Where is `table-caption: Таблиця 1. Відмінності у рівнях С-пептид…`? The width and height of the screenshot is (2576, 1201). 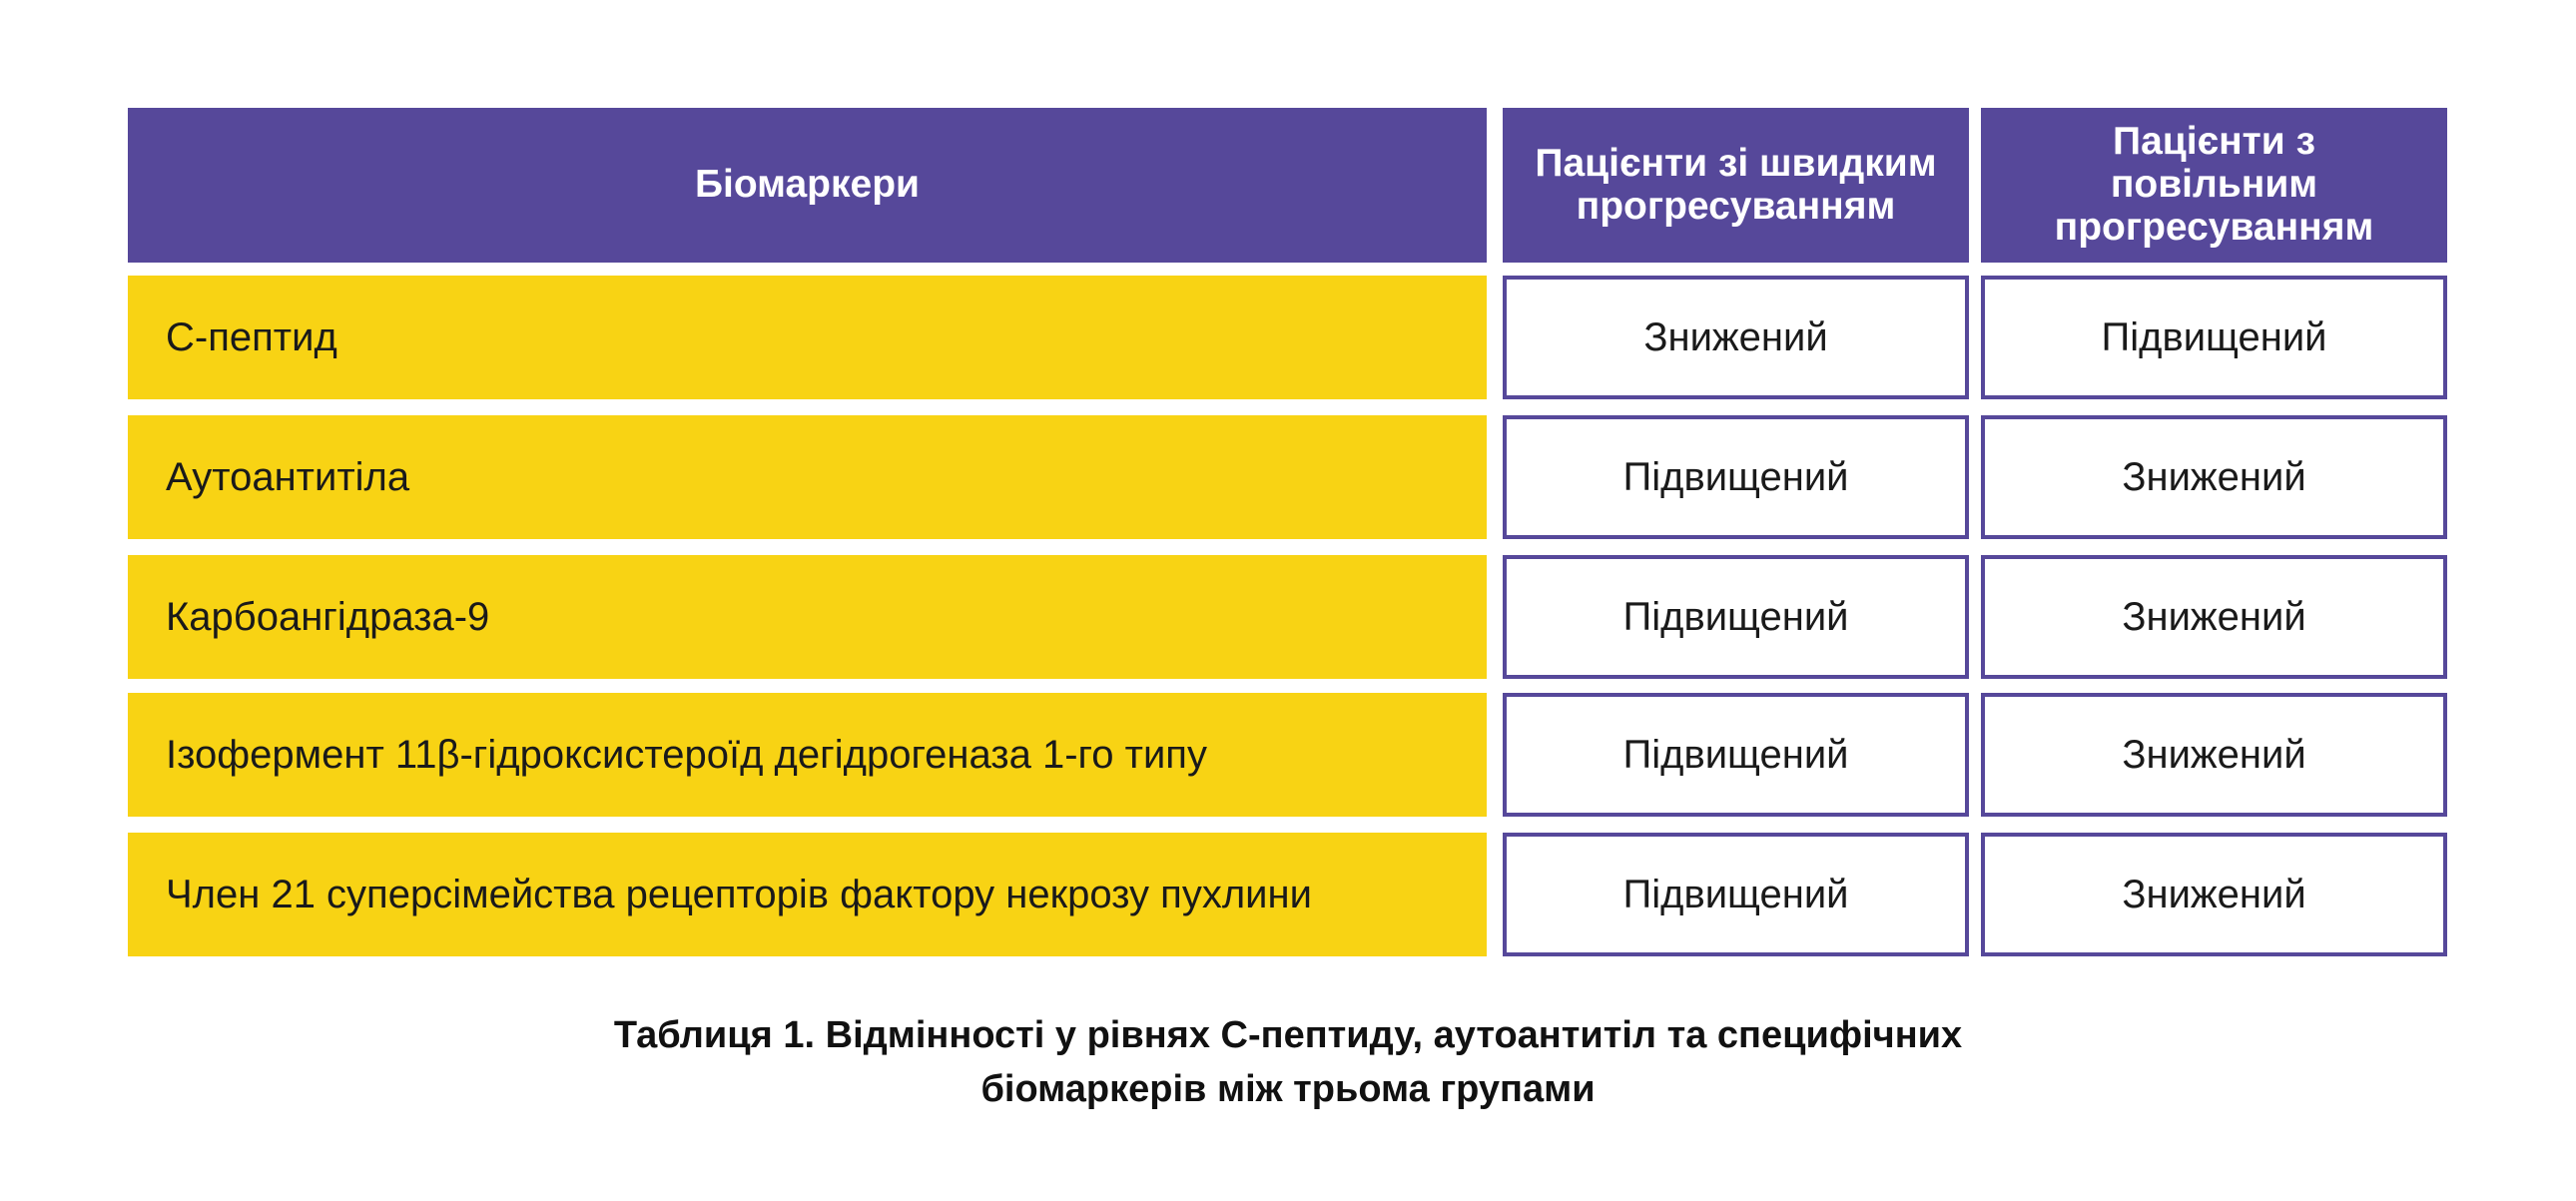 table-caption: Таблиця 1. Відмінності у рівнях С-пептид… is located at coordinates (1288, 1062).